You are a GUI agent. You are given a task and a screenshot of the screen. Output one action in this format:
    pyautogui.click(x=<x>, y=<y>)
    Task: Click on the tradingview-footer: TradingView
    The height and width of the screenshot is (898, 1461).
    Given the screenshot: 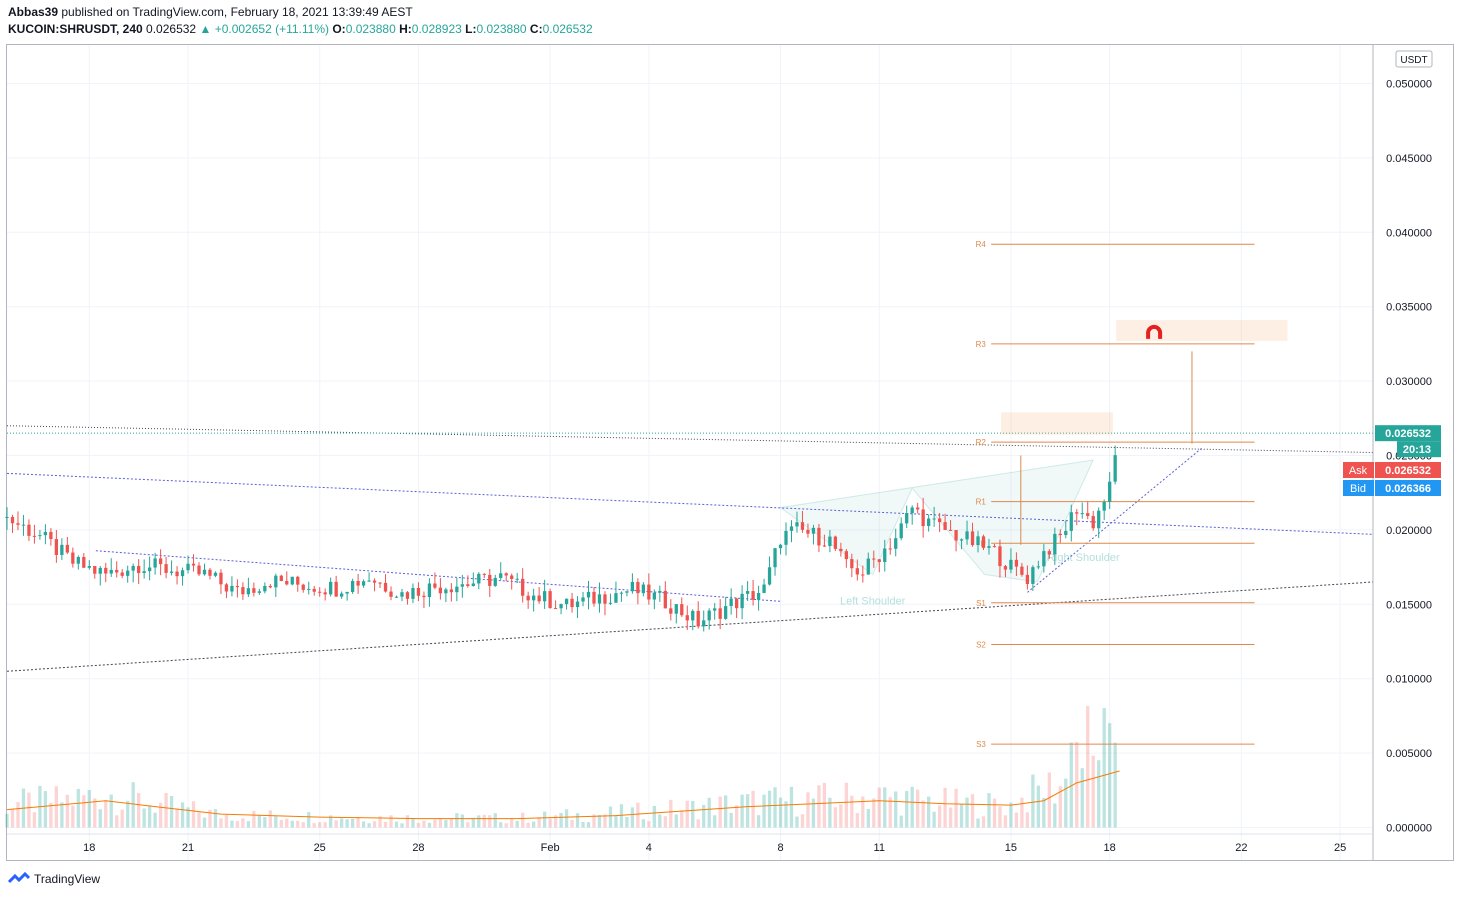 What is the action you would take?
    pyautogui.click(x=54, y=879)
    